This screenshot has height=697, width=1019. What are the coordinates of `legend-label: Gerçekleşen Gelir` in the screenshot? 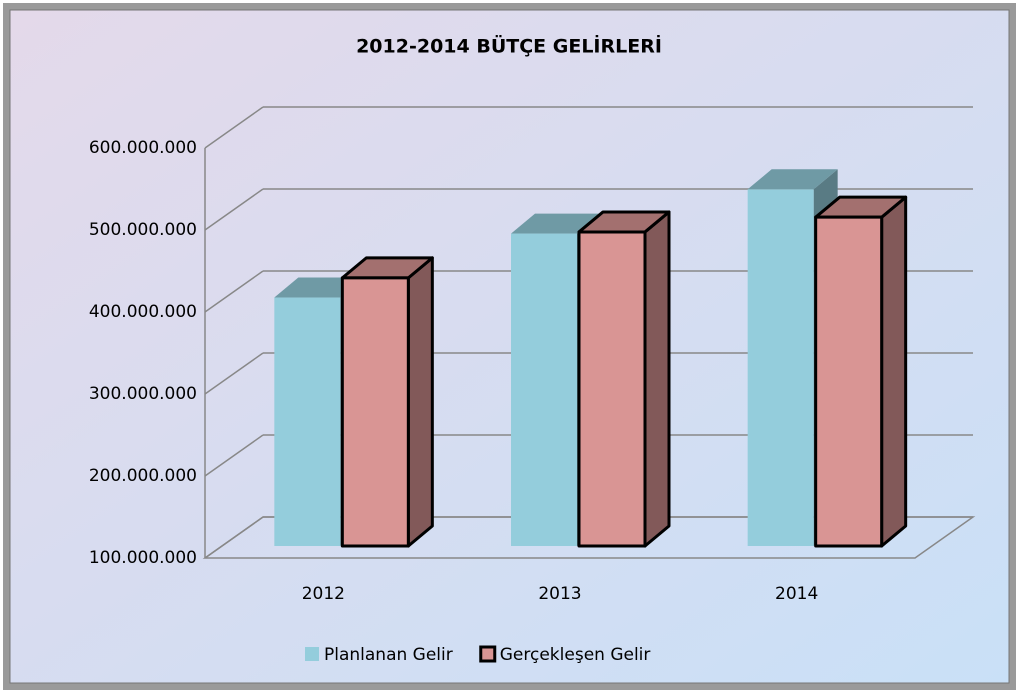 It's located at (575, 655).